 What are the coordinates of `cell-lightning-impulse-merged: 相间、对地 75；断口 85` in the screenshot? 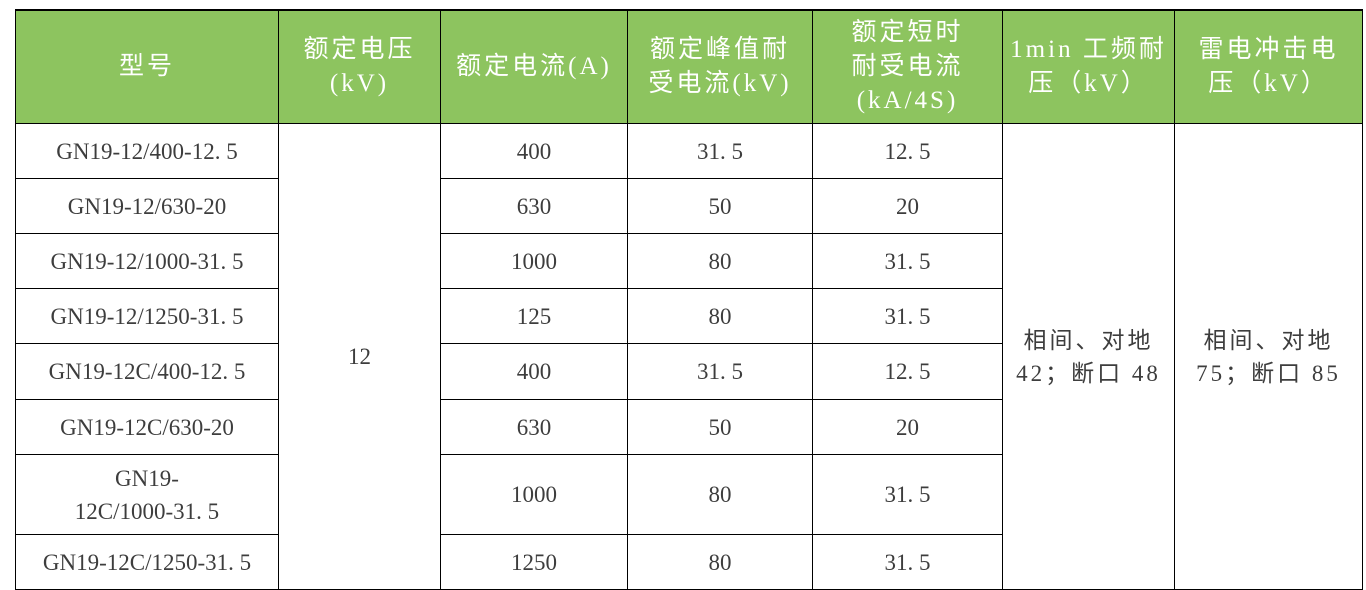 It's located at (1268, 356).